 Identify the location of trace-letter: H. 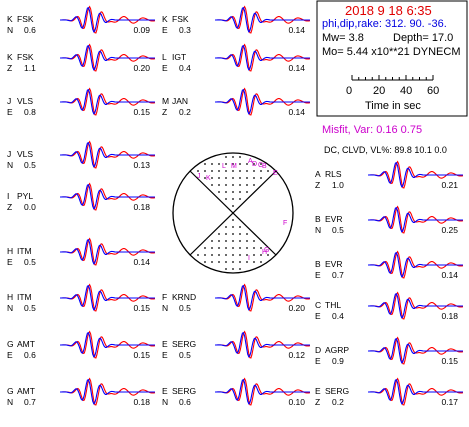
(10, 251).